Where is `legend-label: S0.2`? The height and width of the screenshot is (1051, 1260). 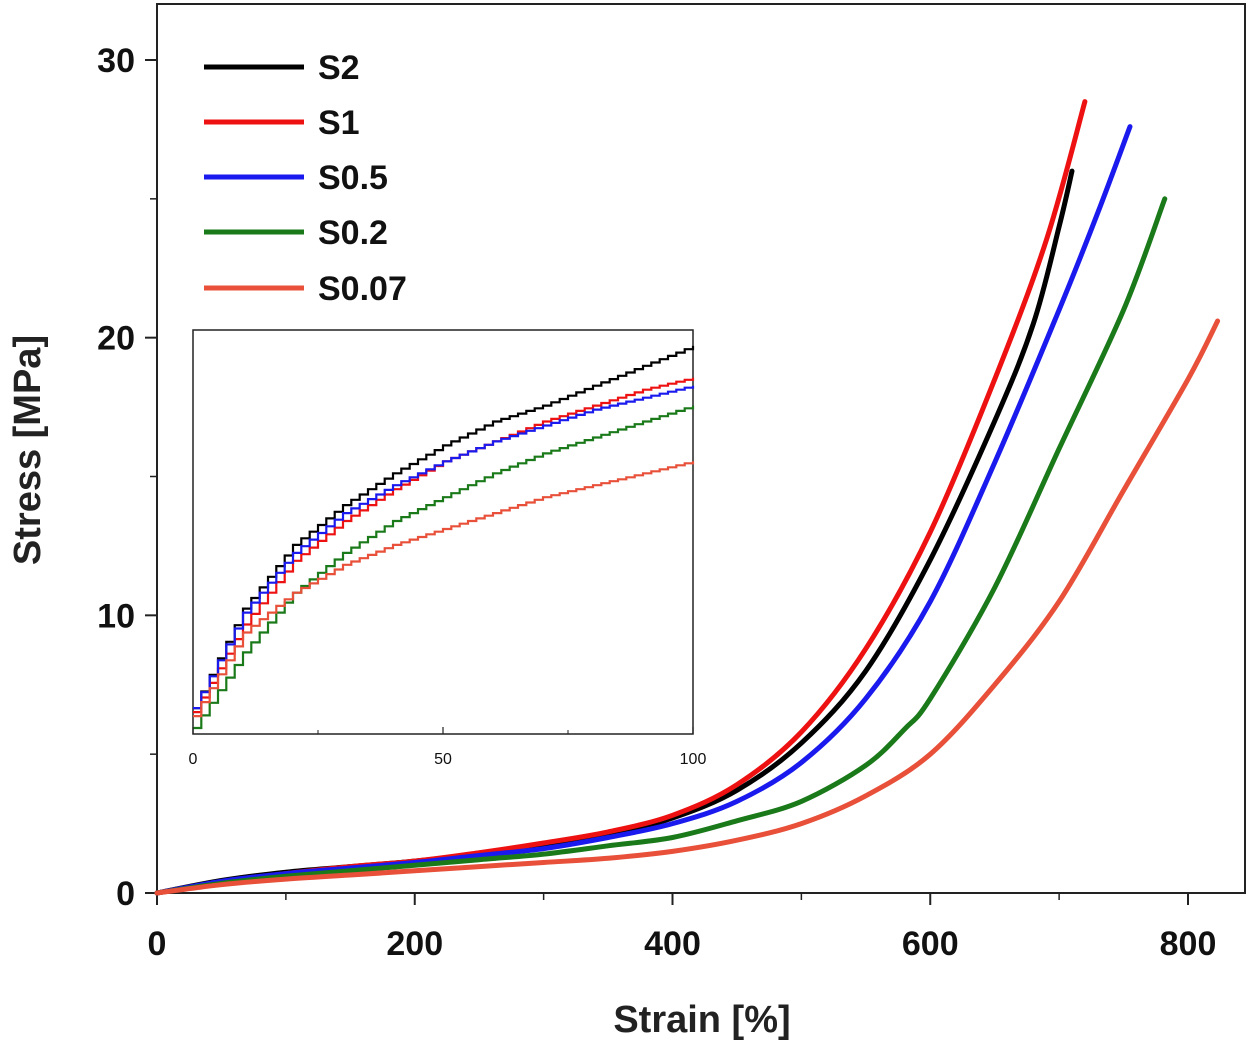 legend-label: S0.2 is located at coordinates (353, 233).